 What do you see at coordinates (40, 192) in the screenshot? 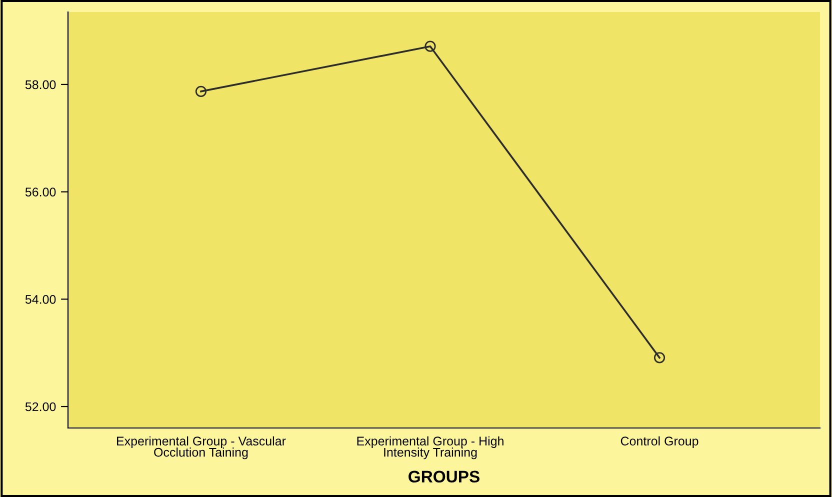
I see `y-tick-label: 56.00` at bounding box center [40, 192].